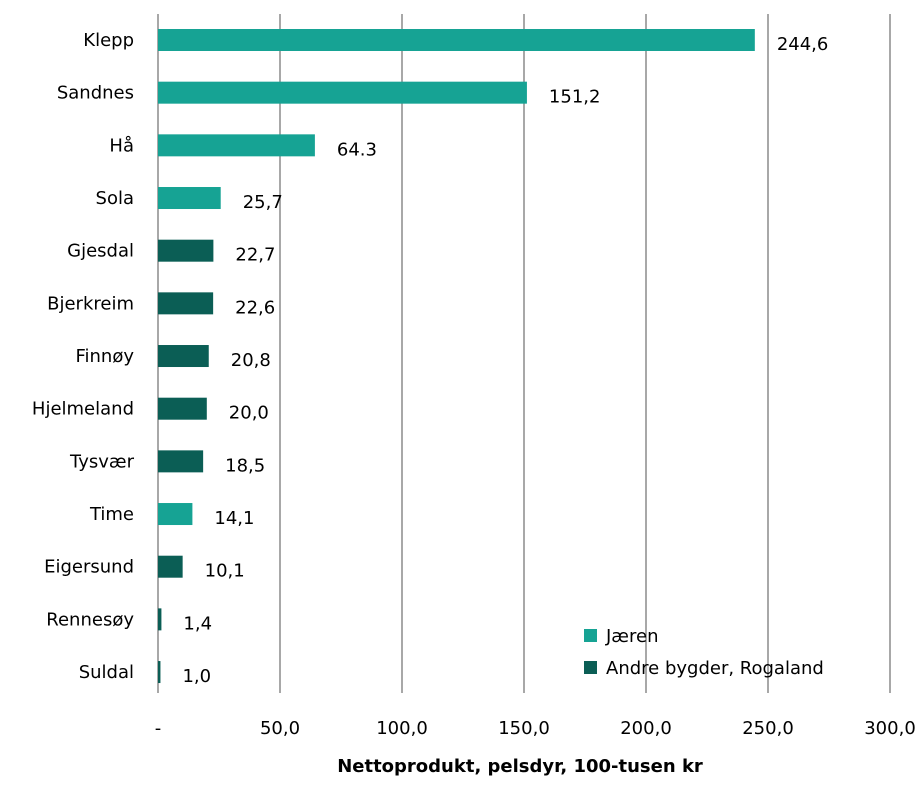 The width and height of the screenshot is (922, 786). I want to click on category-label: Tysvær, so click(102, 461).